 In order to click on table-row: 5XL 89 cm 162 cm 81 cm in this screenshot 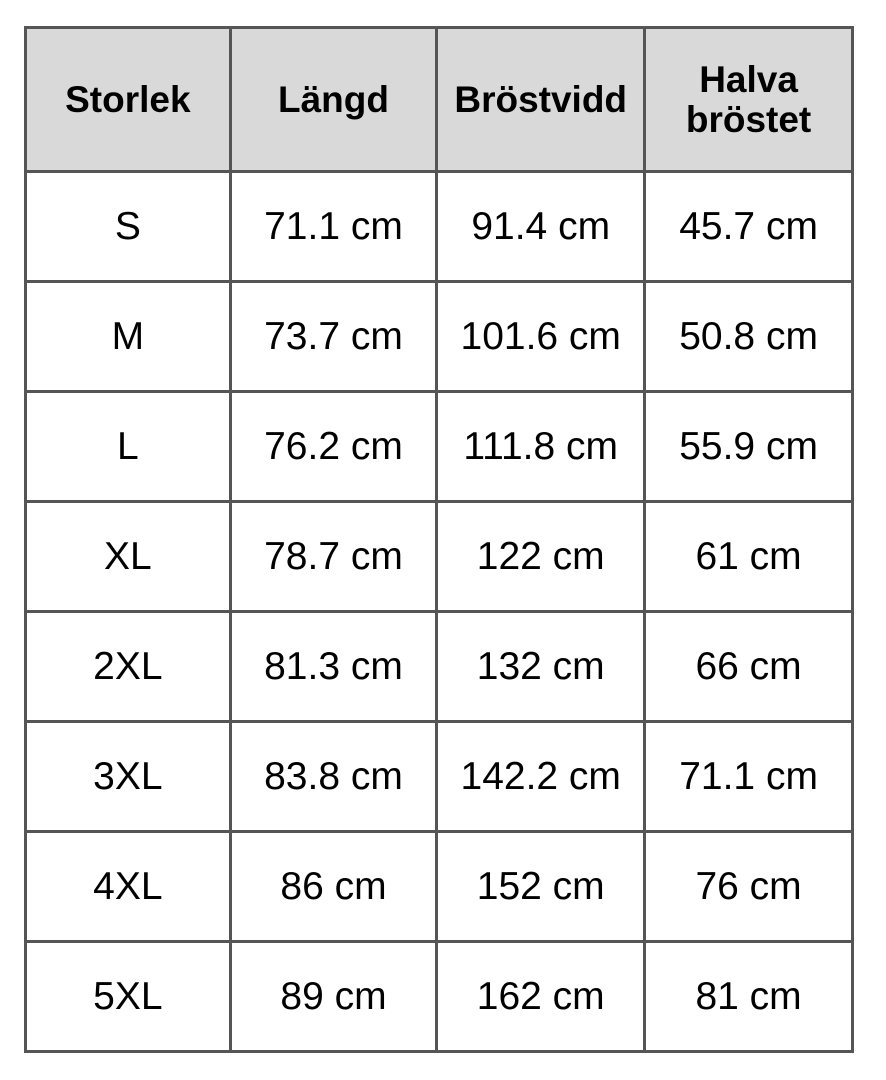, I will do `click(439, 996)`.